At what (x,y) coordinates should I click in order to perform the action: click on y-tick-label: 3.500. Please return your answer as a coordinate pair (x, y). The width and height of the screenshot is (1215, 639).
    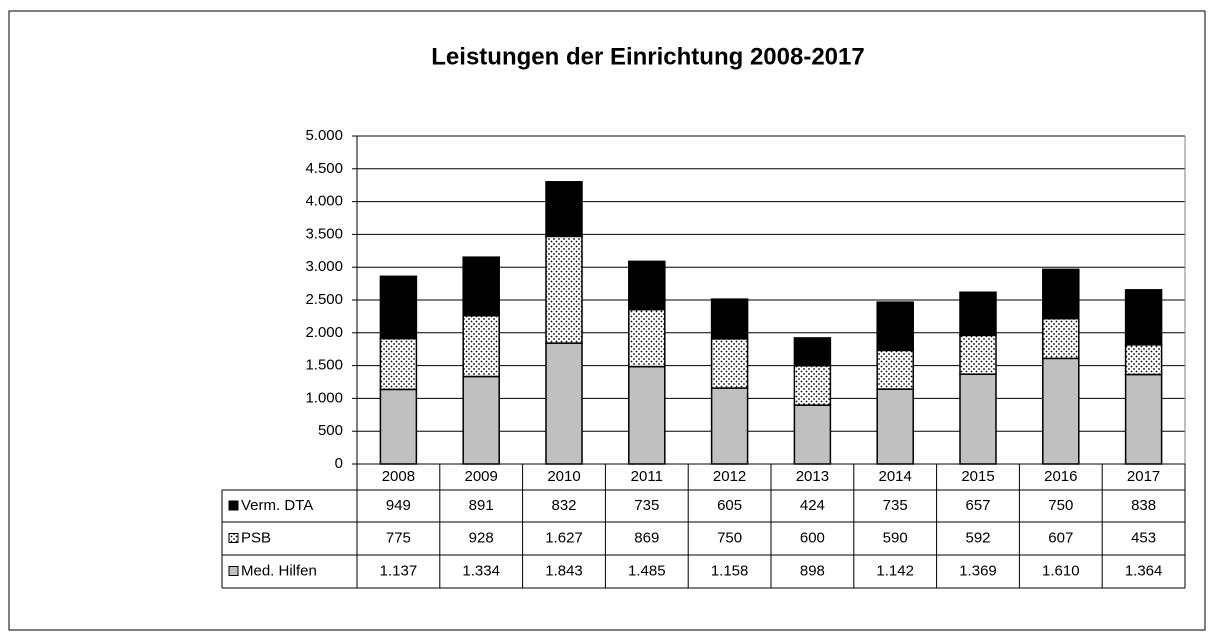
    Looking at the image, I should click on (324, 233).